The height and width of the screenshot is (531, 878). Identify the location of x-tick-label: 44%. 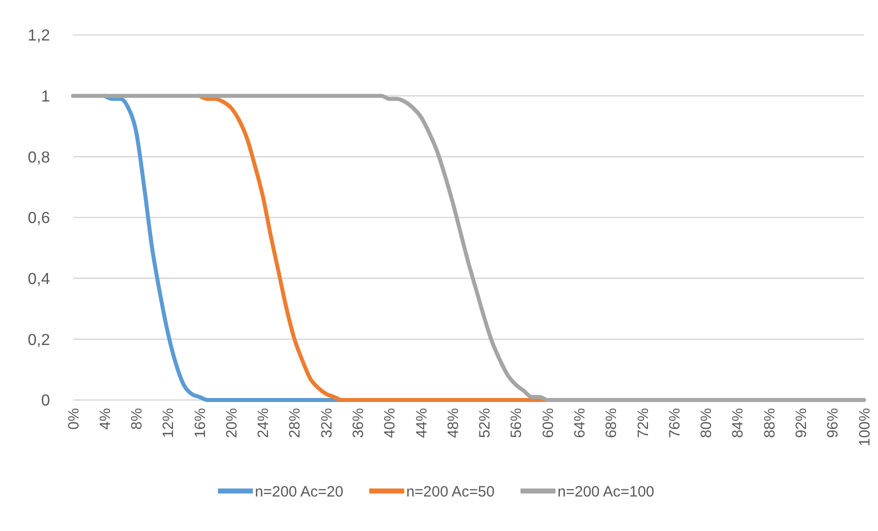
(421, 423).